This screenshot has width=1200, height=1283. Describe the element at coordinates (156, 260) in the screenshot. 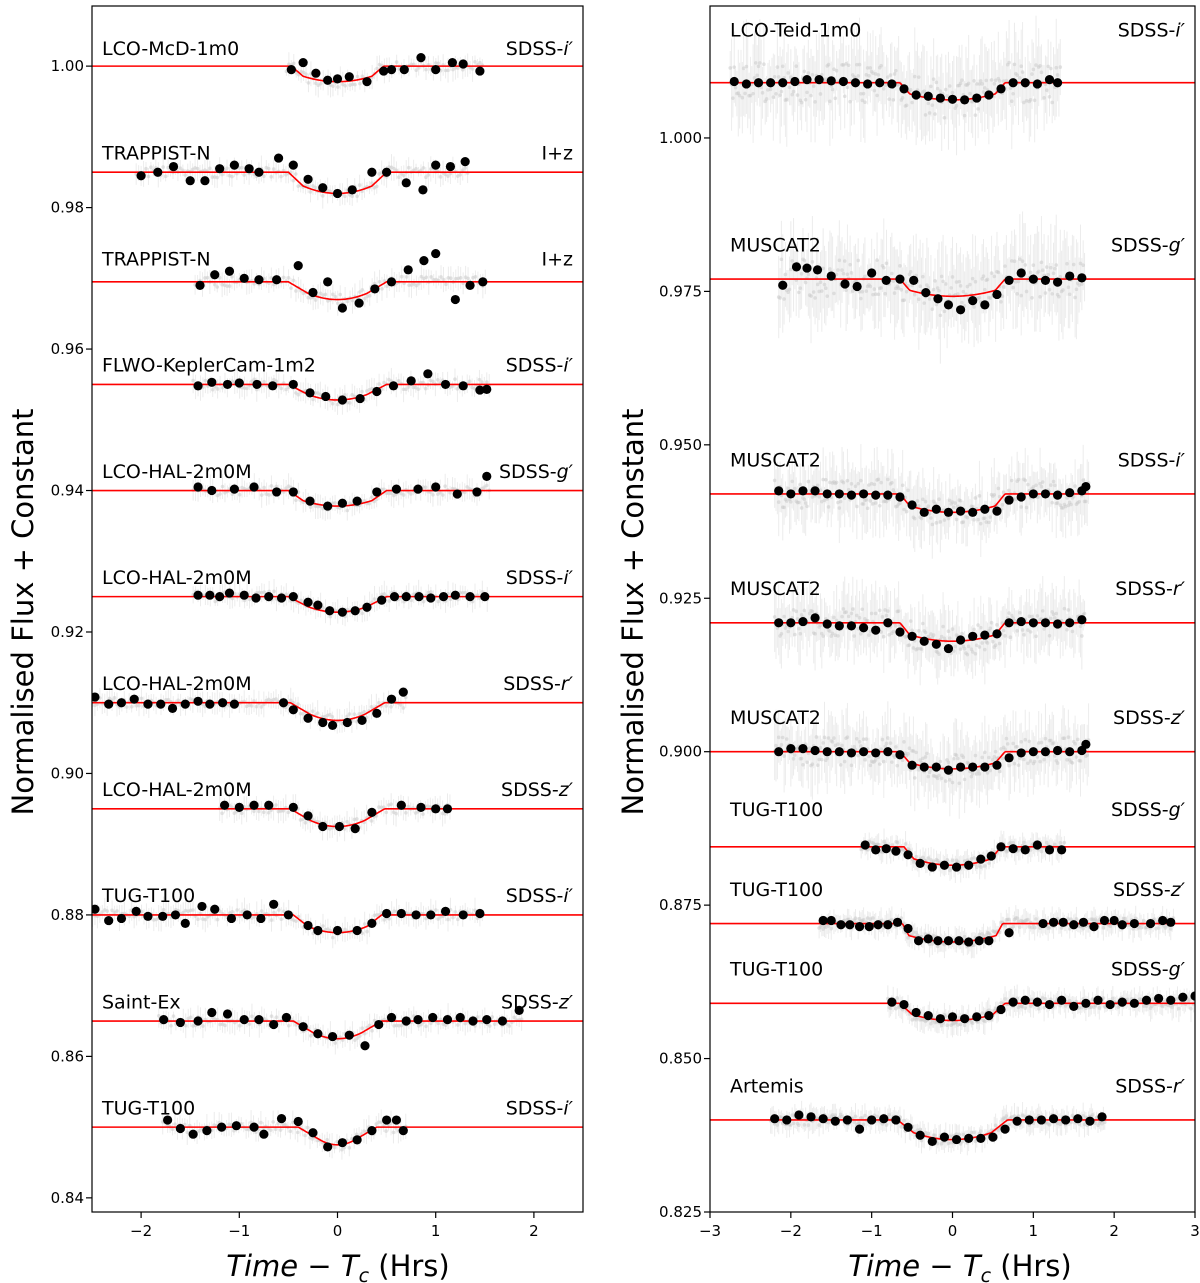

I see `telescope-label: TRAPPIST-N` at that location.